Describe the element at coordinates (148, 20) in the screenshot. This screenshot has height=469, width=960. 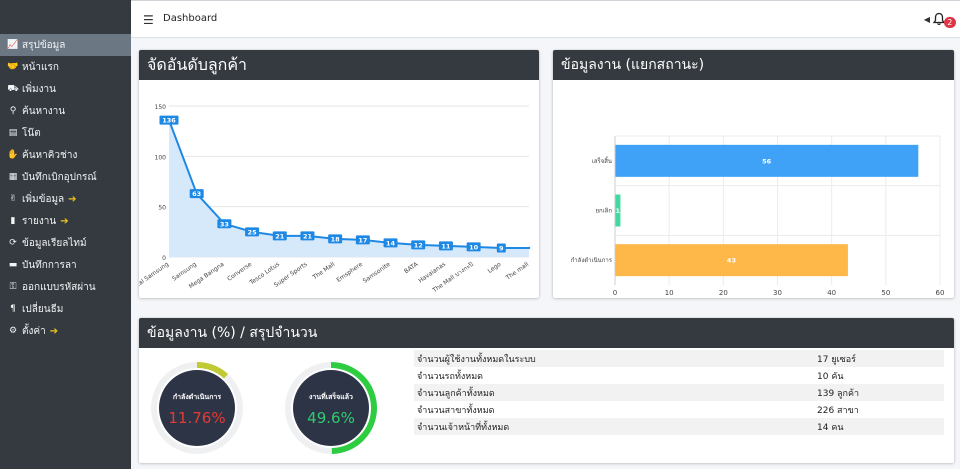
I see `menu-toggle-icon: ☰` at that location.